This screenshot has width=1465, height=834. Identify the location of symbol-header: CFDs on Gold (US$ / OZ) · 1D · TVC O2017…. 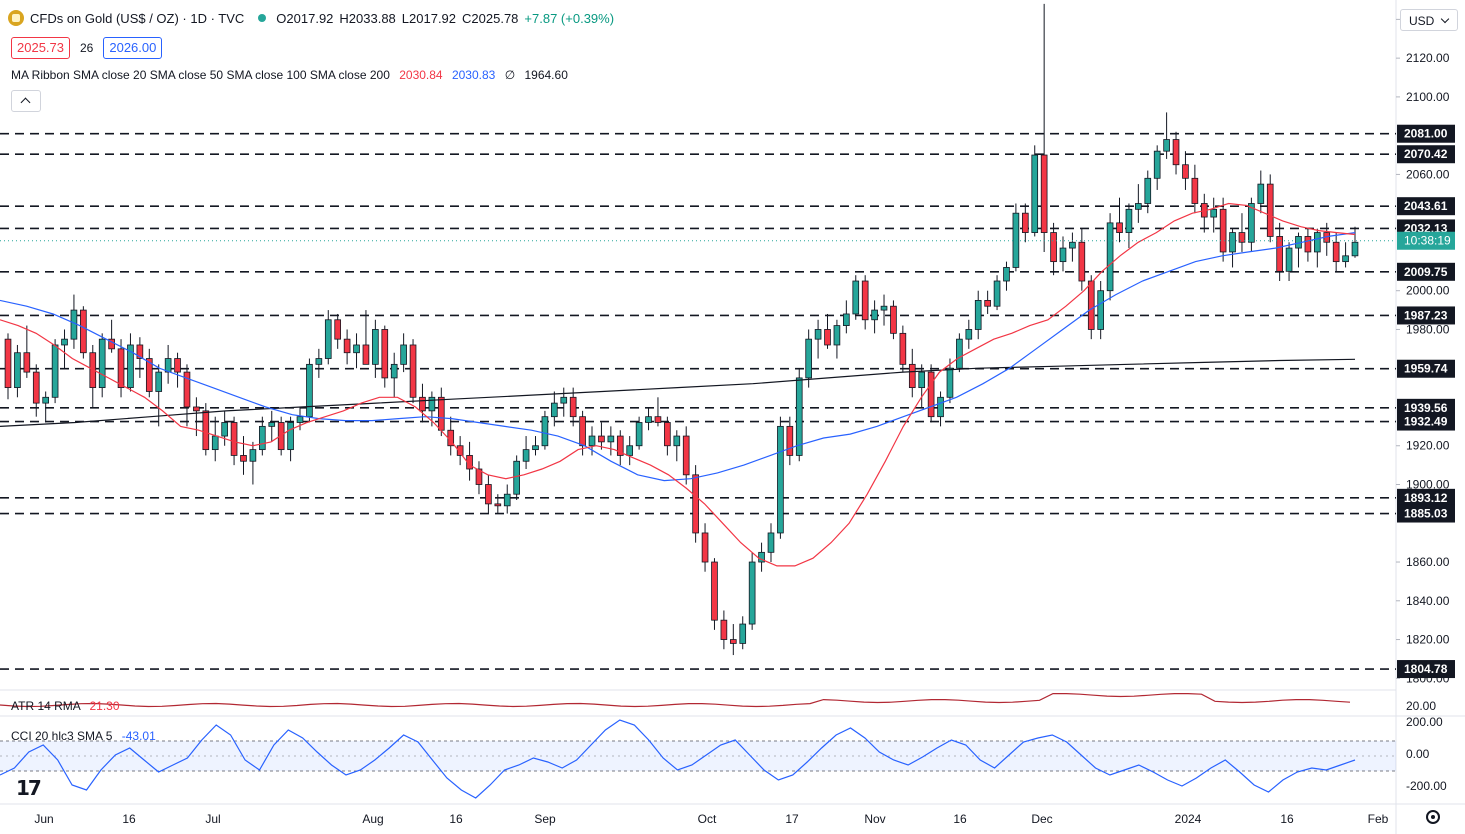
(311, 18).